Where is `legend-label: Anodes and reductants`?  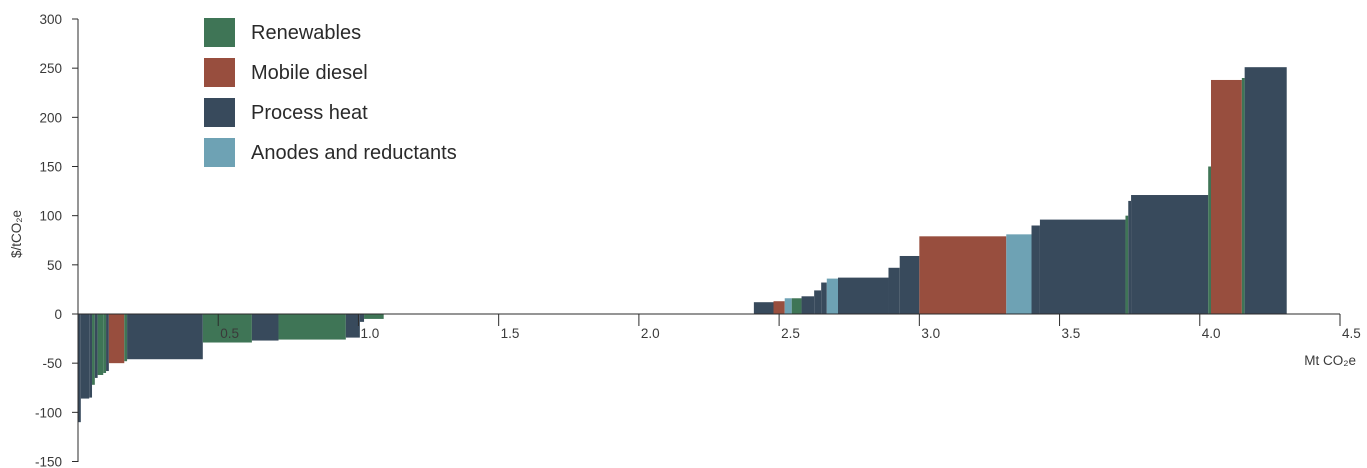 legend-label: Anodes and reductants is located at coordinates (354, 153).